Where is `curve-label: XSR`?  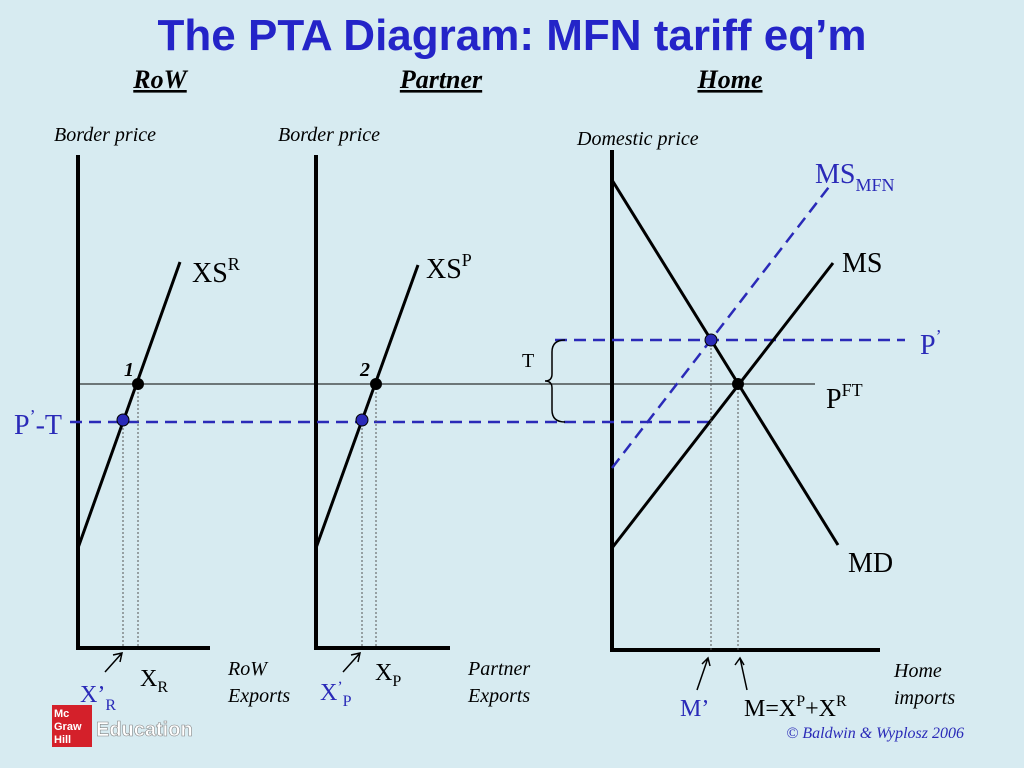
curve-label: XSR is located at coordinates (216, 271).